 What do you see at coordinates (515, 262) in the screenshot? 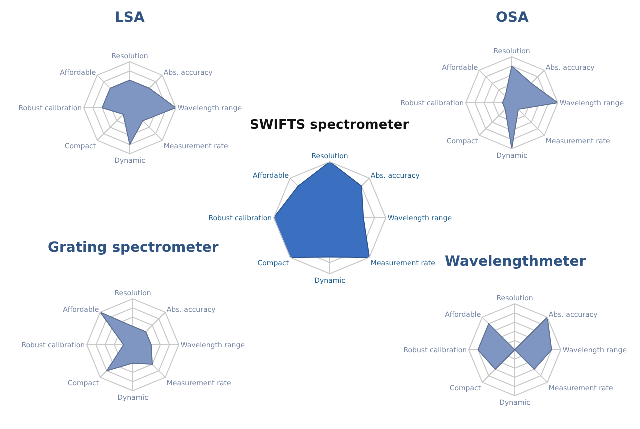
I see `chart-title: Wavelengthmeter` at bounding box center [515, 262].